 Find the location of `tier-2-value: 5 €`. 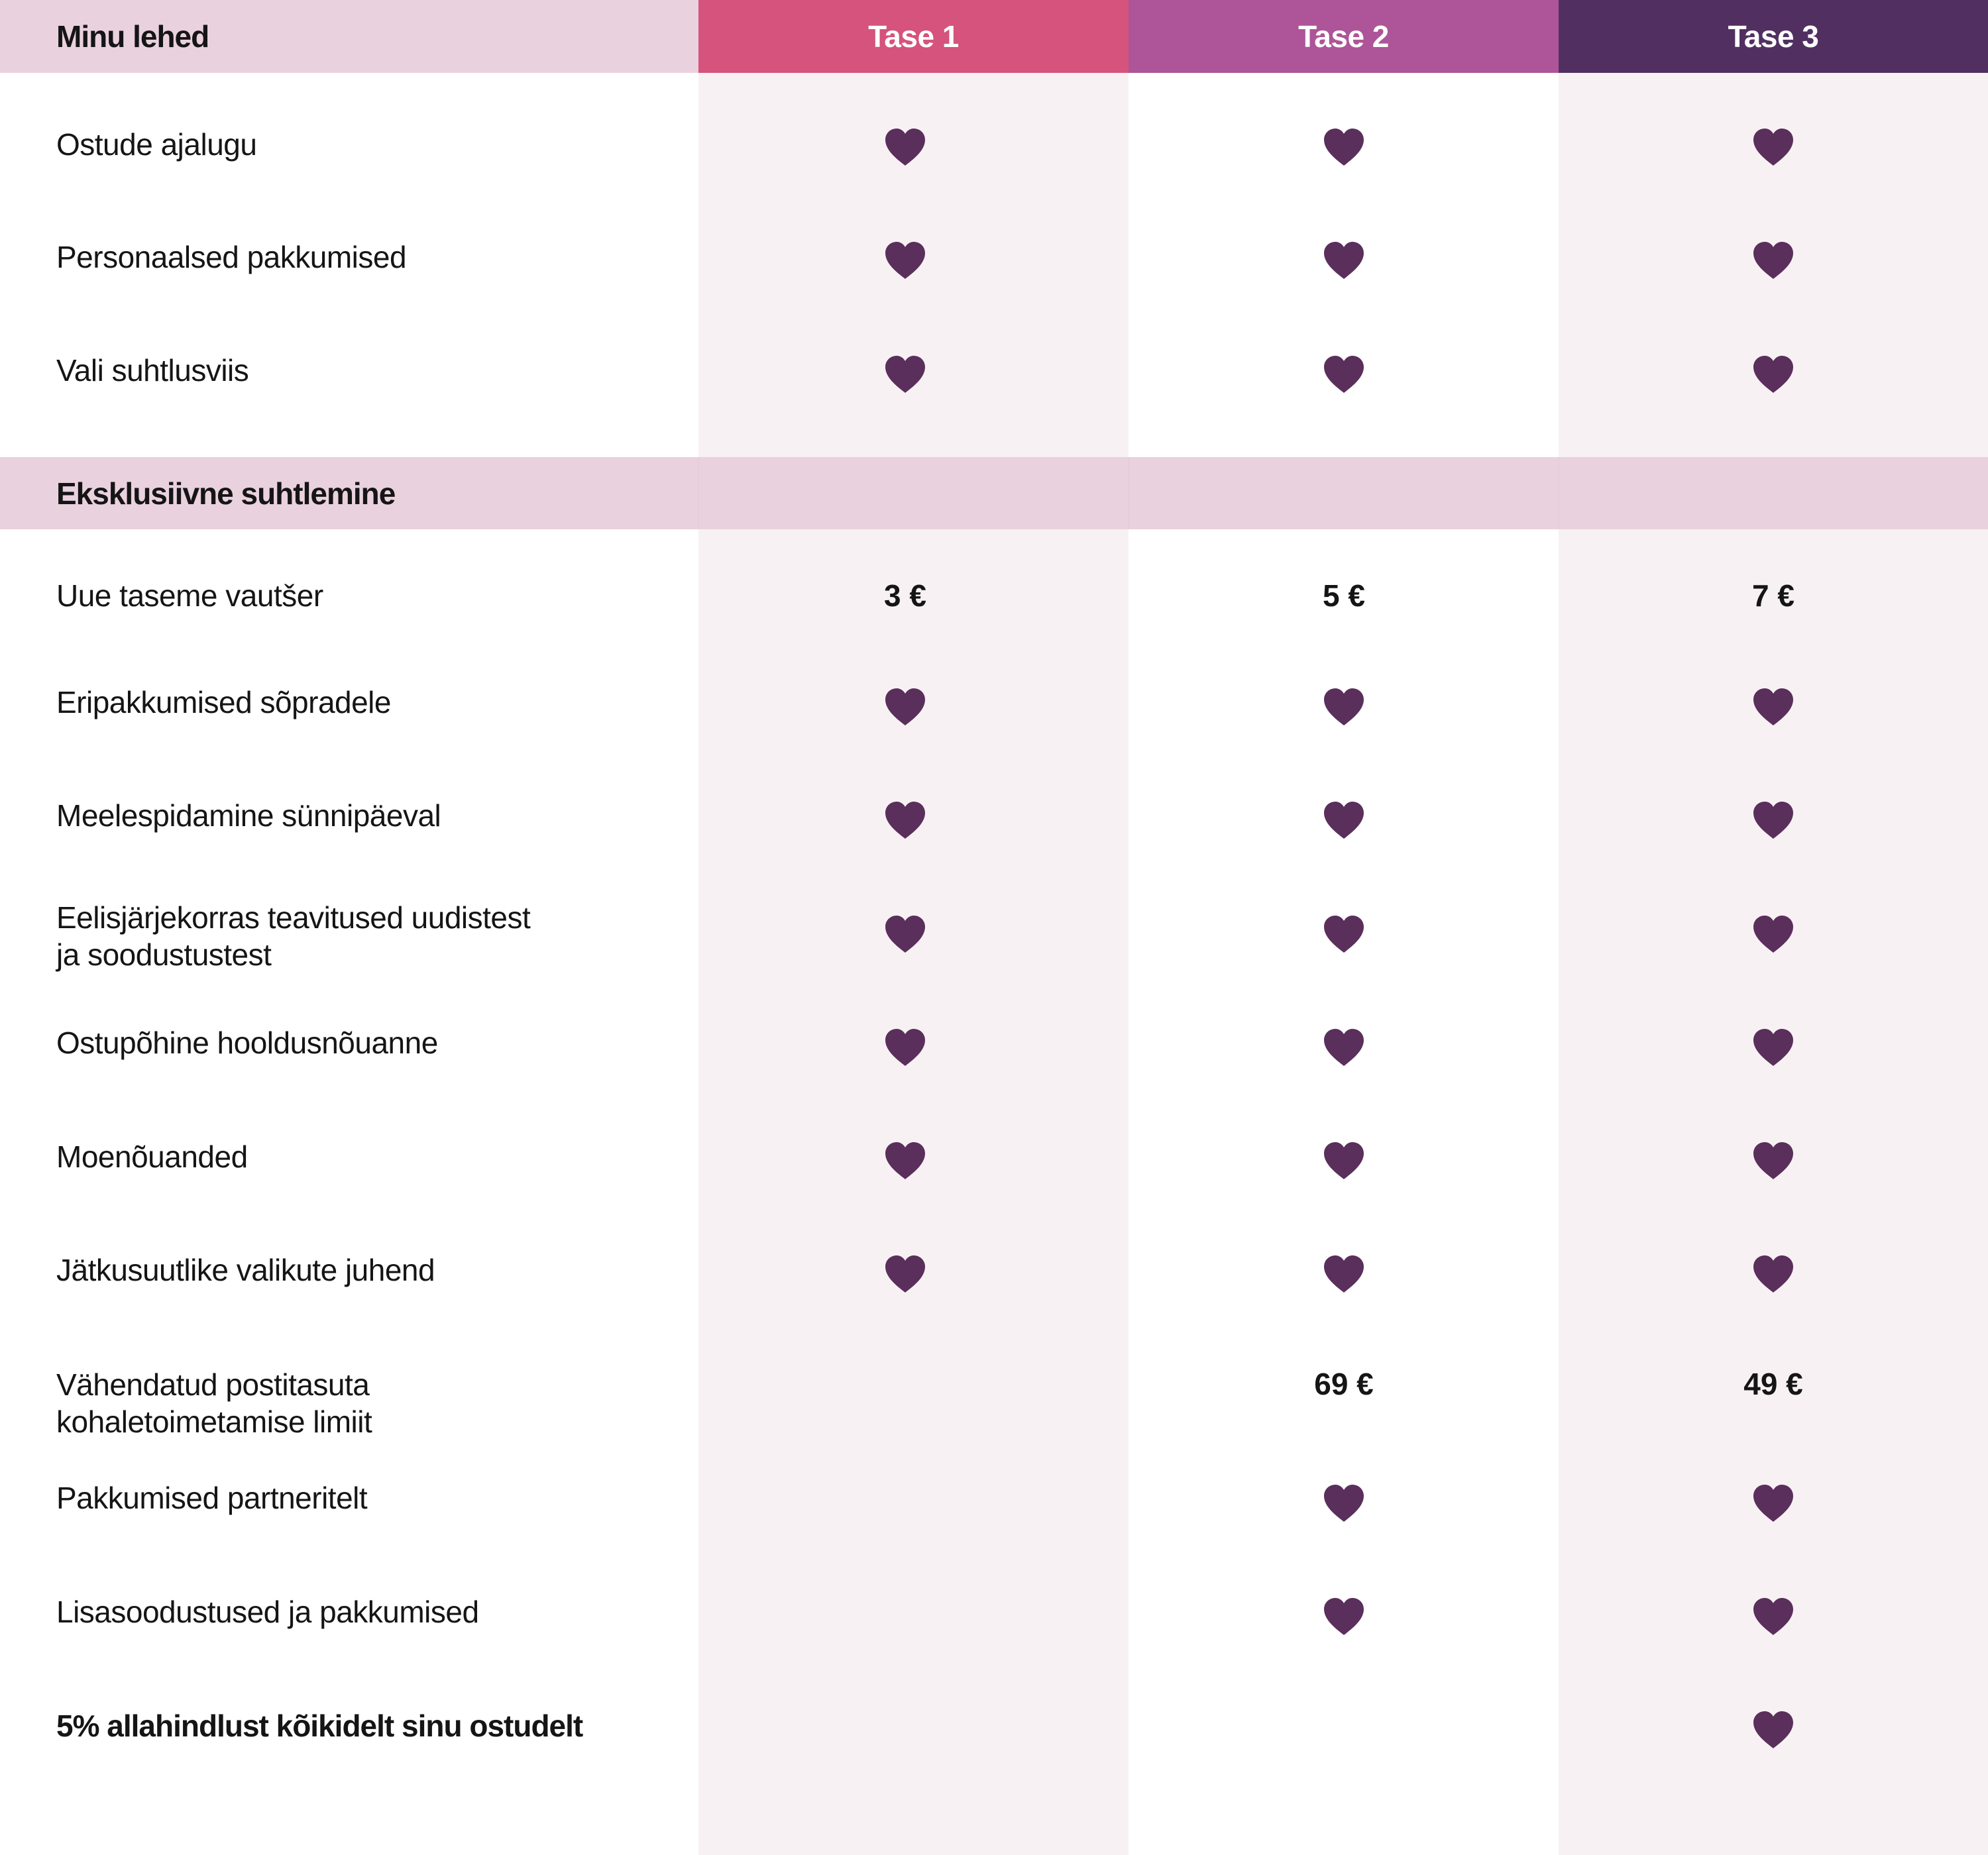

tier-2-value: 5 € is located at coordinates (1344, 595).